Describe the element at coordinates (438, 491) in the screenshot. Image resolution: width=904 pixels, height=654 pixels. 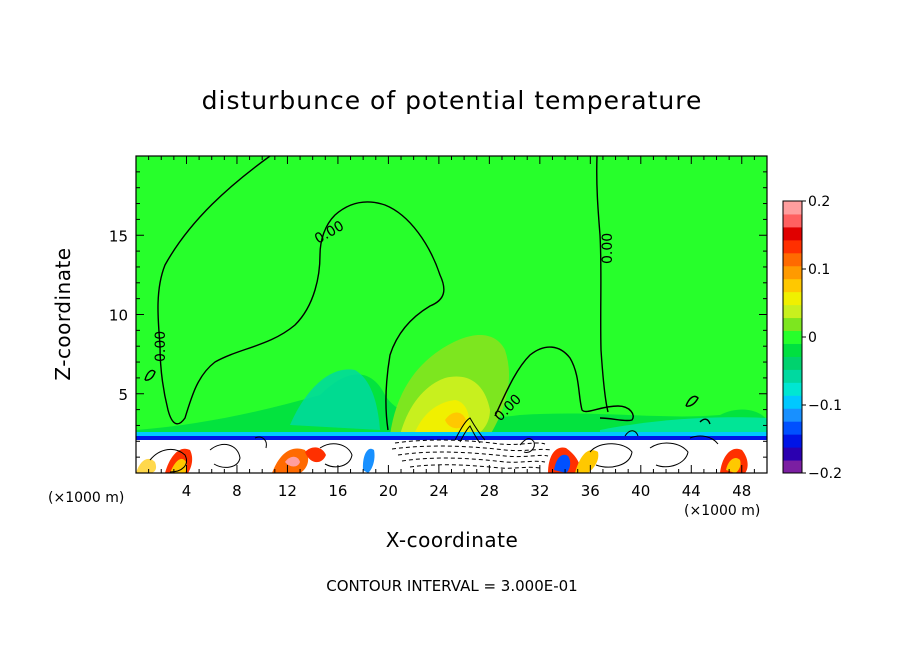
I see `x-tick-label: 24` at that location.